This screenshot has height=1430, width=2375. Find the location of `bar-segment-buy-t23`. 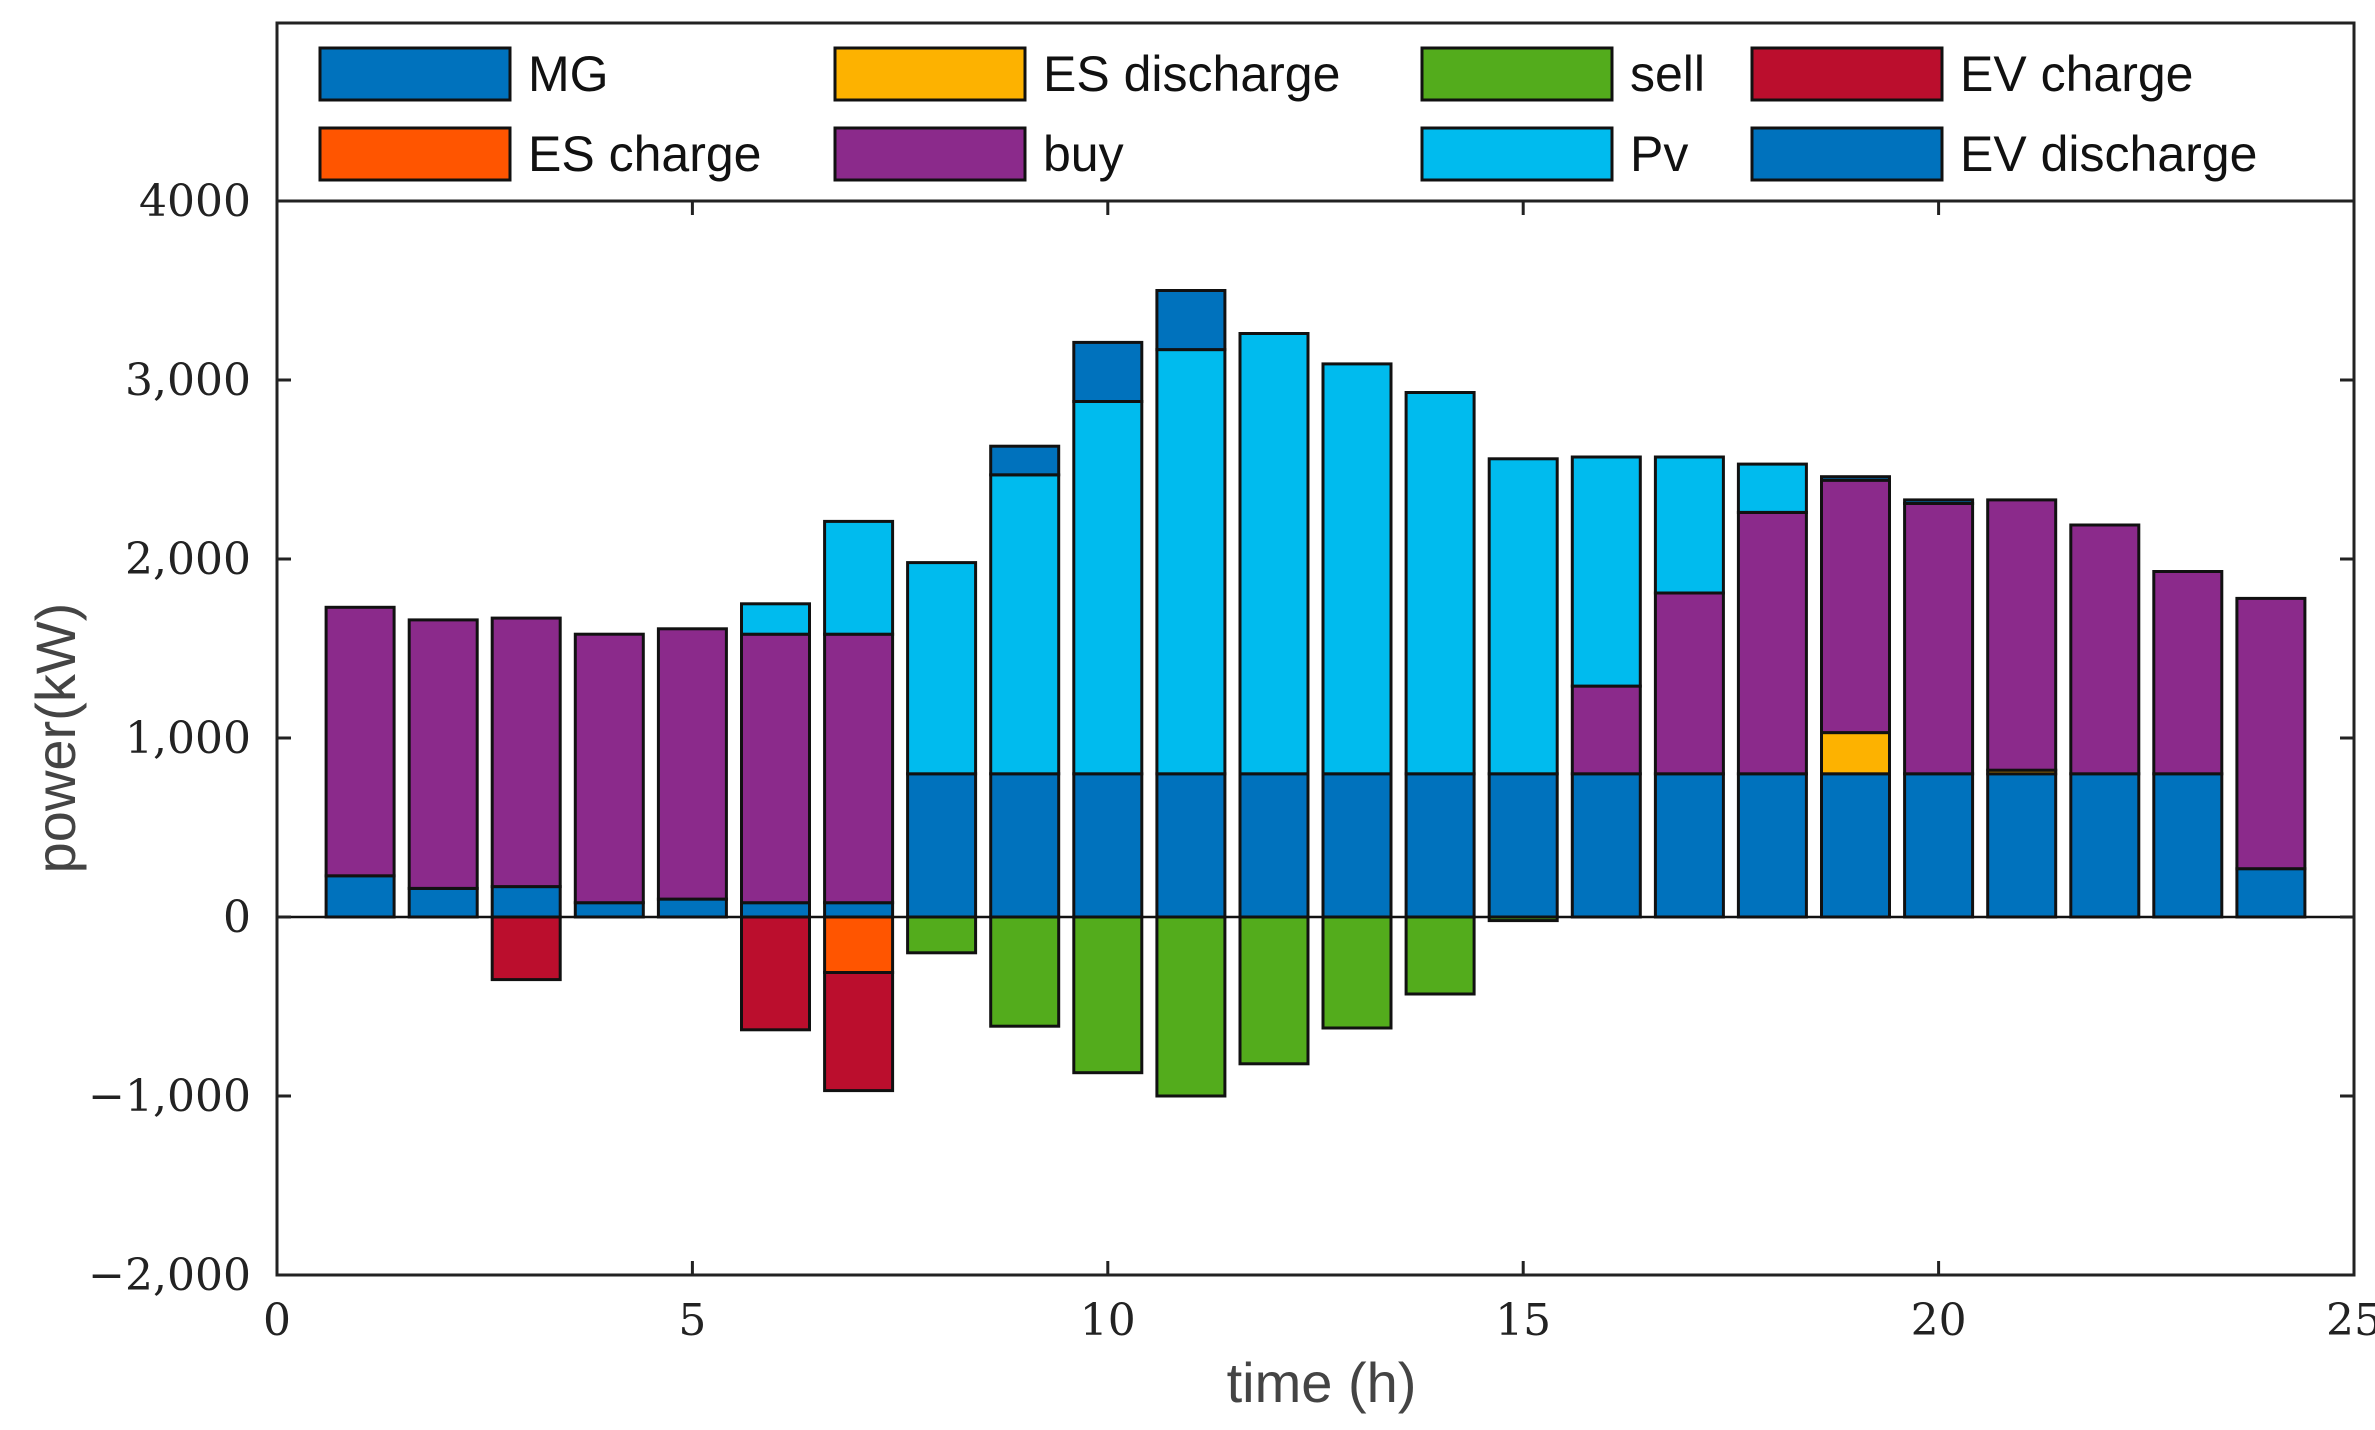

bar-segment-buy-t23 is located at coordinates (2188, 673).